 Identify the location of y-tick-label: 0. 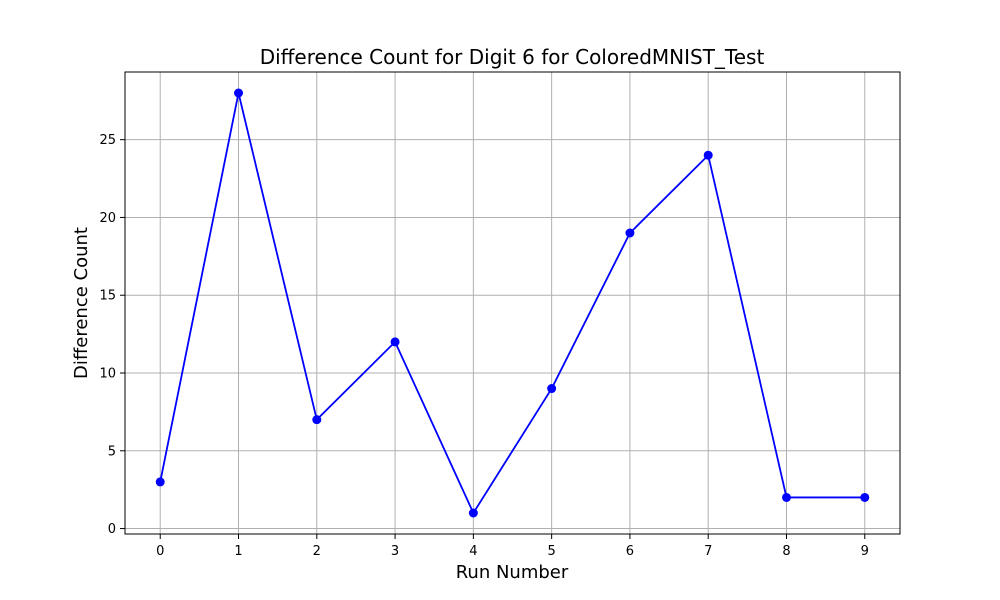
(112, 529).